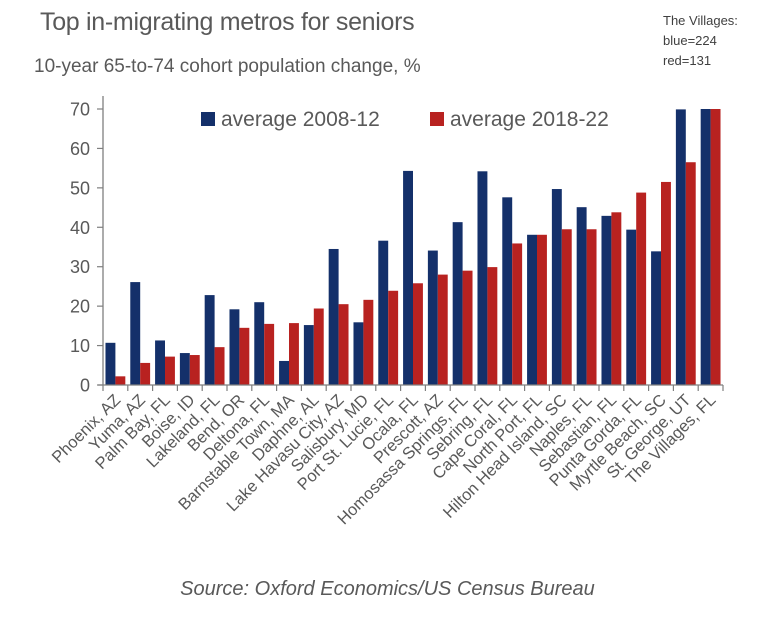 This screenshot has height=622, width=775. Describe the element at coordinates (80, 110) in the screenshot. I see `y-tick-label: 70` at that location.